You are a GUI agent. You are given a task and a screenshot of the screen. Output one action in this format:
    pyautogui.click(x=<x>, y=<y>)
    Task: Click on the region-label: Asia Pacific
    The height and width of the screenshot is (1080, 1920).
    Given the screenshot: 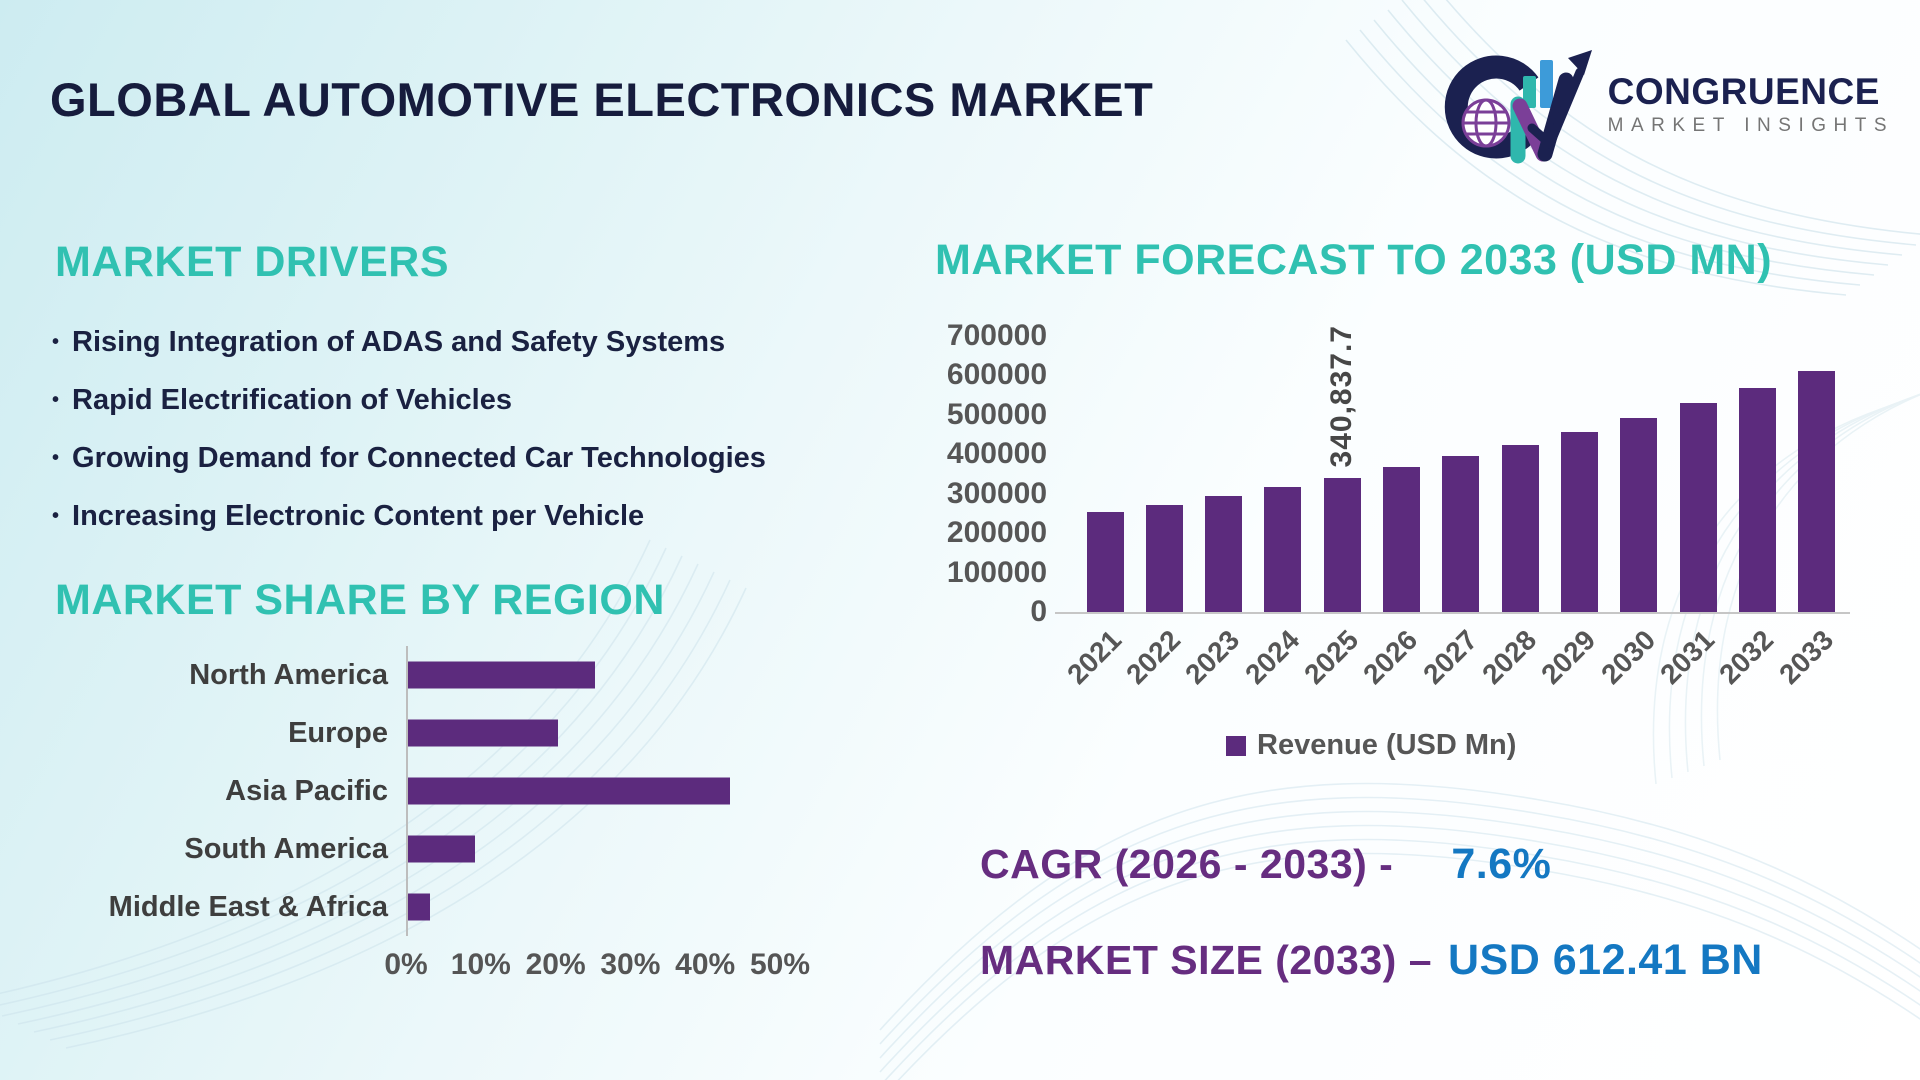 What is the action you would take?
    pyautogui.click(x=306, y=790)
    